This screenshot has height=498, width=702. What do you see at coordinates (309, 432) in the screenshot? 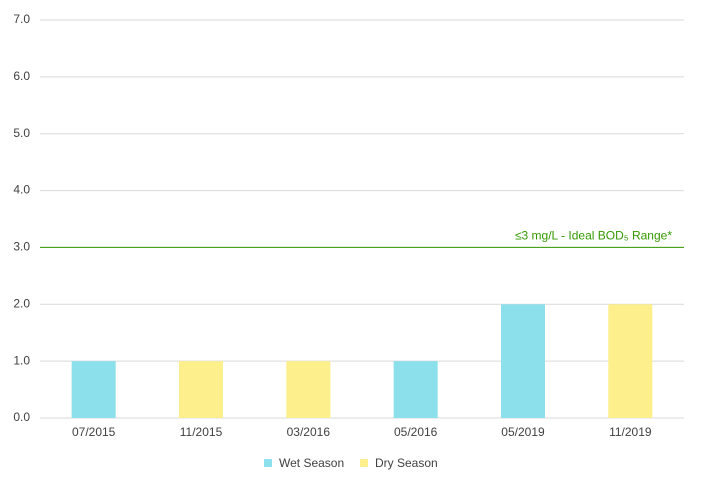
I see `x-tick-label: 03/2016` at bounding box center [309, 432].